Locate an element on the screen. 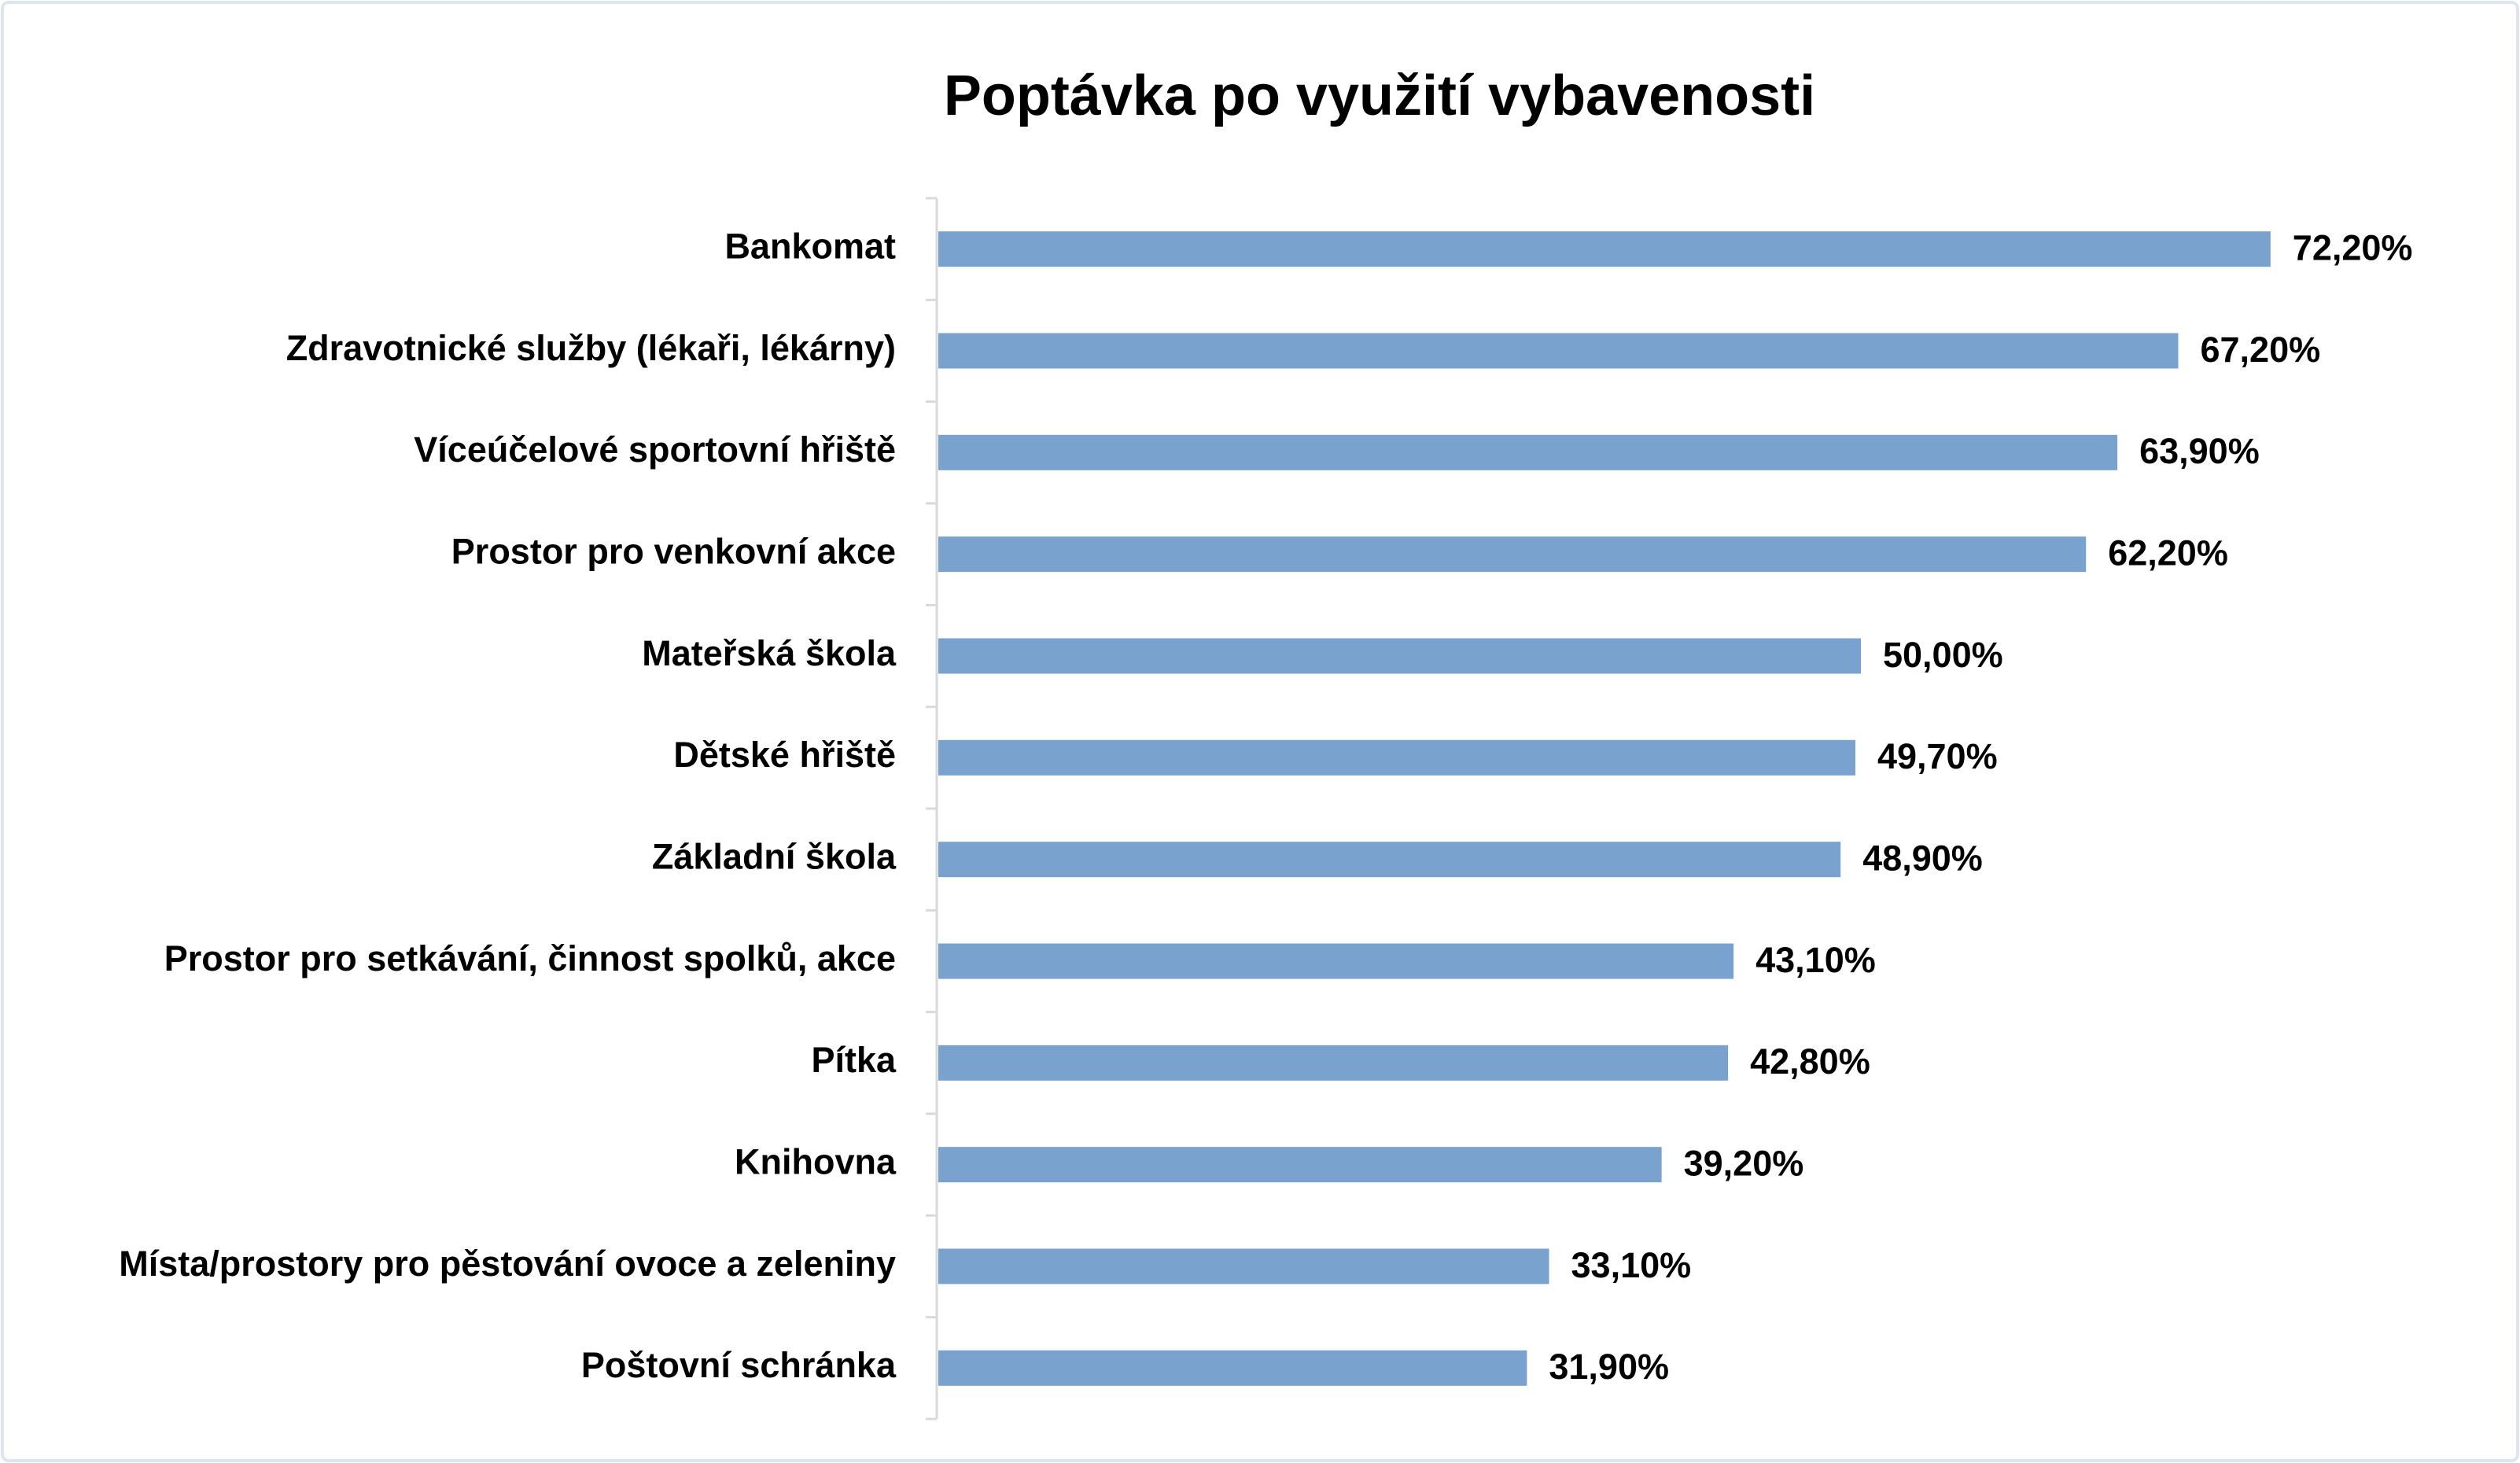 This screenshot has height=1463, width=2520. y-tick-label: Bankomat is located at coordinates (810, 247).